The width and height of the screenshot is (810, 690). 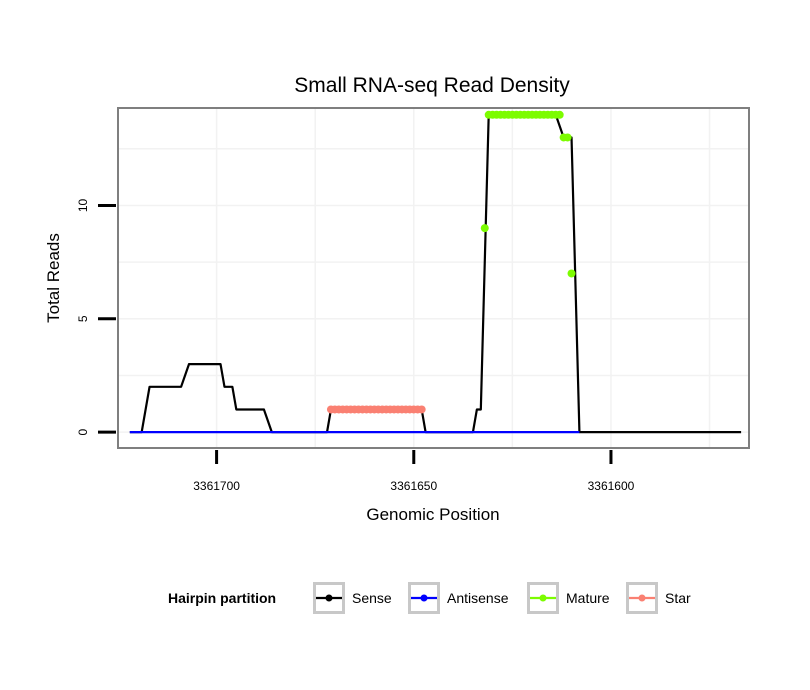 I want to click on y-tick-label: 0, so click(x=83, y=431).